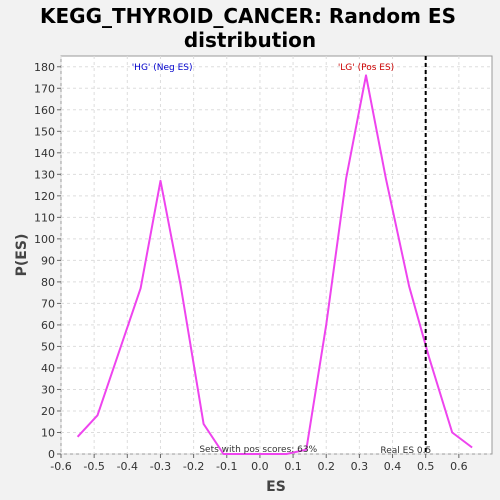 The image size is (500, 500). I want to click on chart-title-line2: distribution, so click(250, 40).